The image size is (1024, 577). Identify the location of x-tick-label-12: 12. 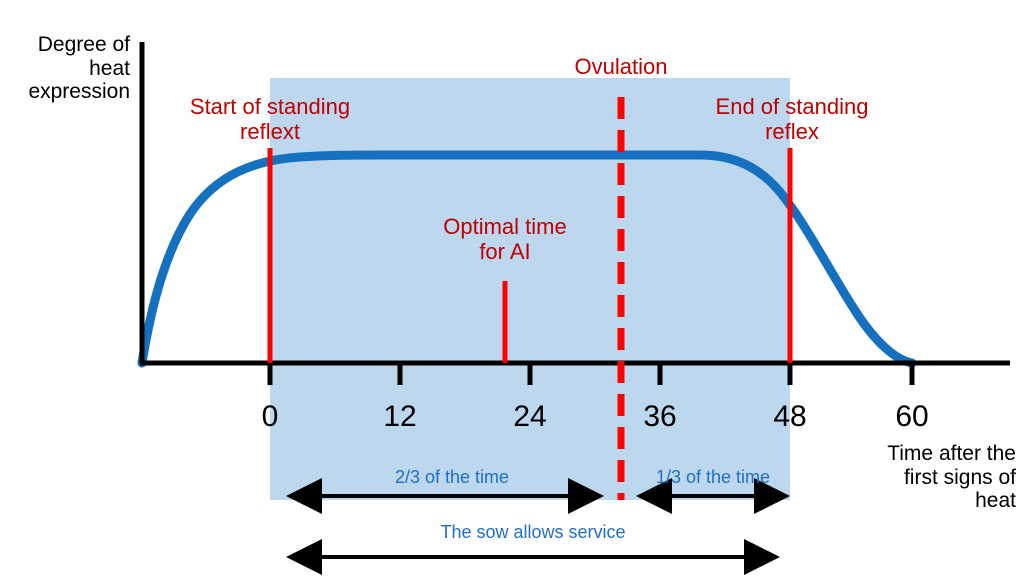
(400, 416).